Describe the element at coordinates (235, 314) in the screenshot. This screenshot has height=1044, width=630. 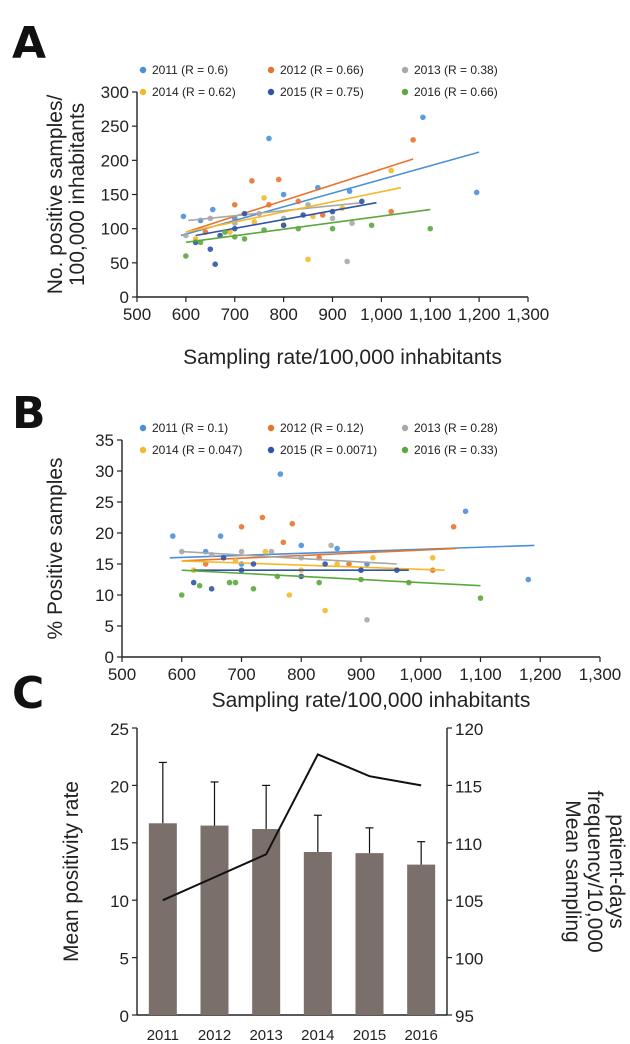
I see `panel-a-x-tick-label: 700` at that location.